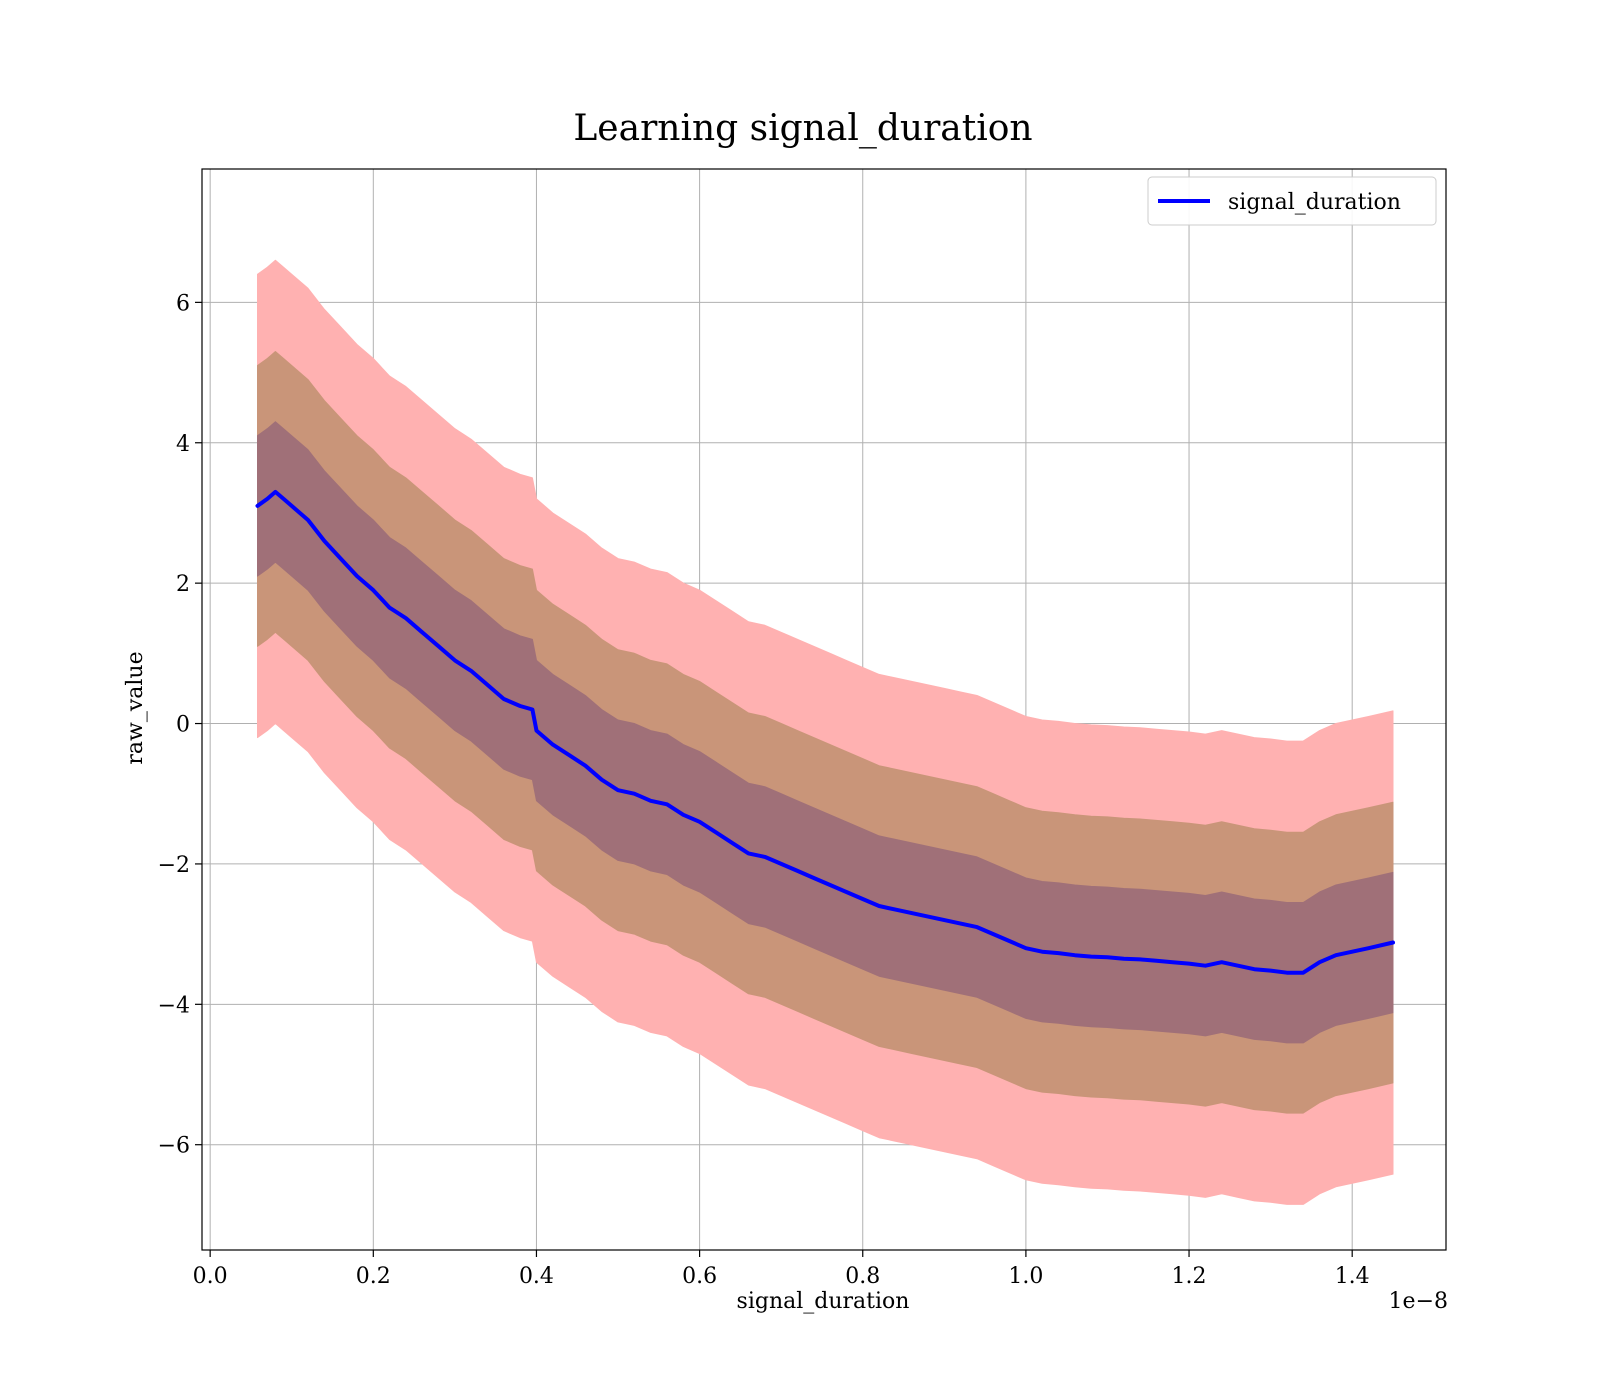  Describe the element at coordinates (1025, 1276) in the screenshot. I see `x-tick-label: 1.0` at that location.